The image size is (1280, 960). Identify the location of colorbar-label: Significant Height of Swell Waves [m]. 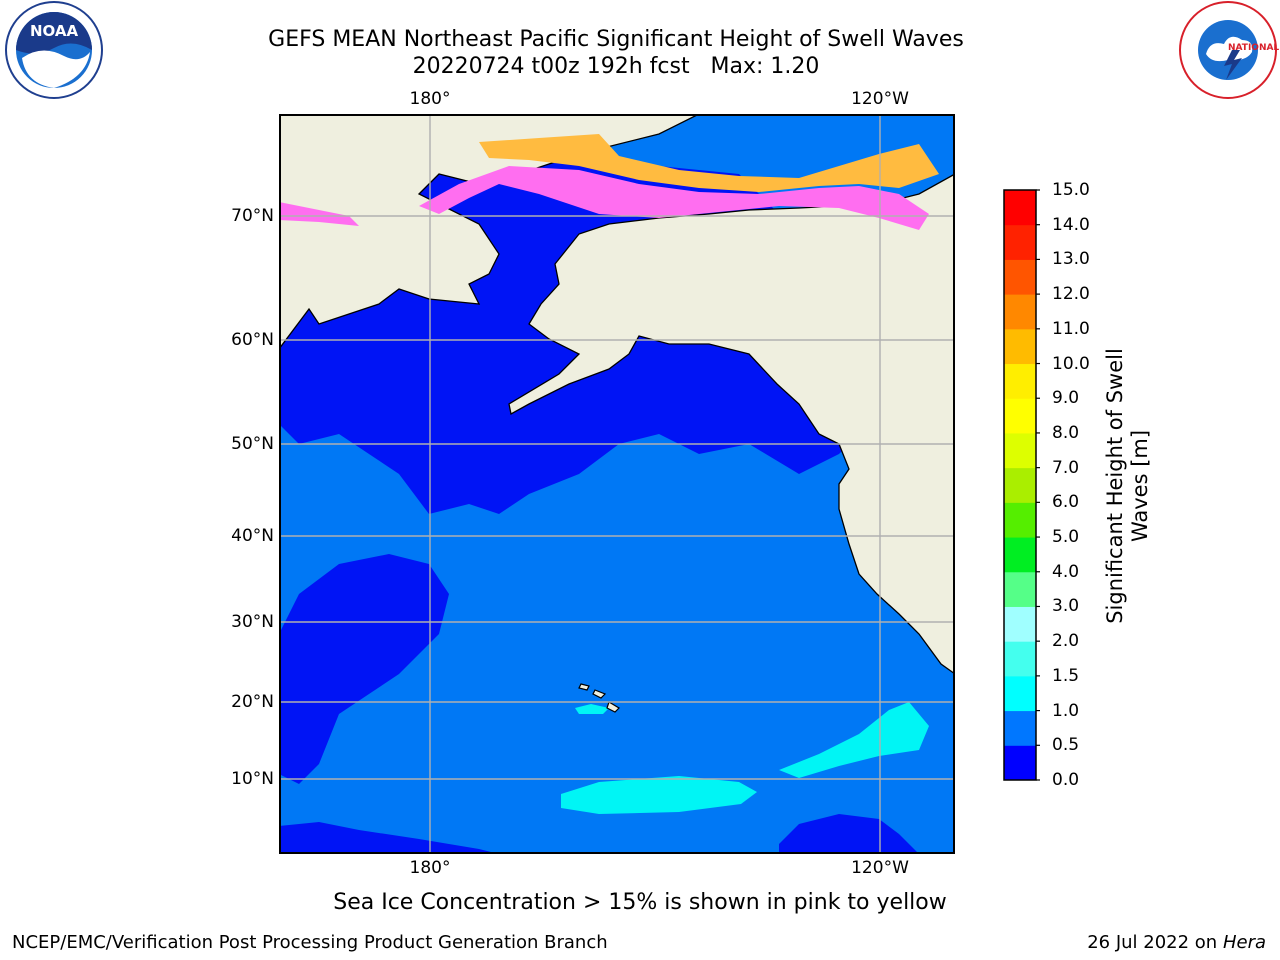
(1128, 486).